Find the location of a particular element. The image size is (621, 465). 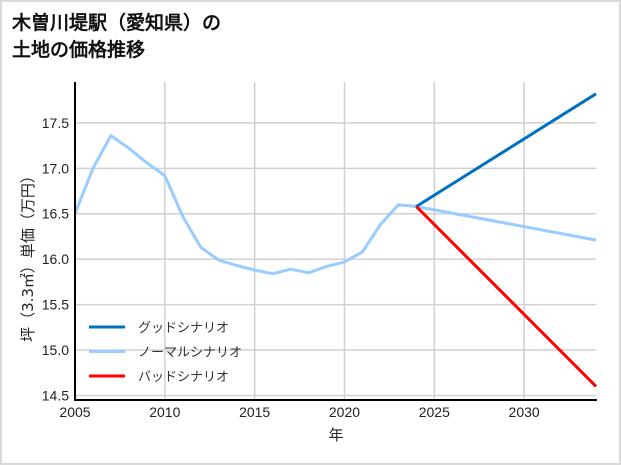

chart-title: 木曽川堤駅（愛知県）の 土地の価格推移 is located at coordinates (116, 37).